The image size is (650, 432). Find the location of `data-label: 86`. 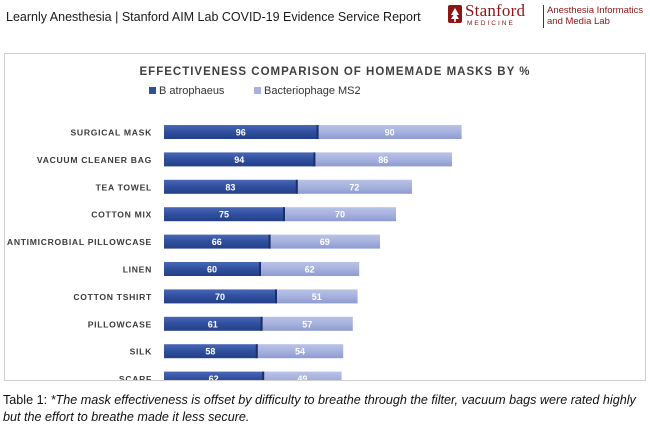

data-label: 86 is located at coordinates (383, 160).